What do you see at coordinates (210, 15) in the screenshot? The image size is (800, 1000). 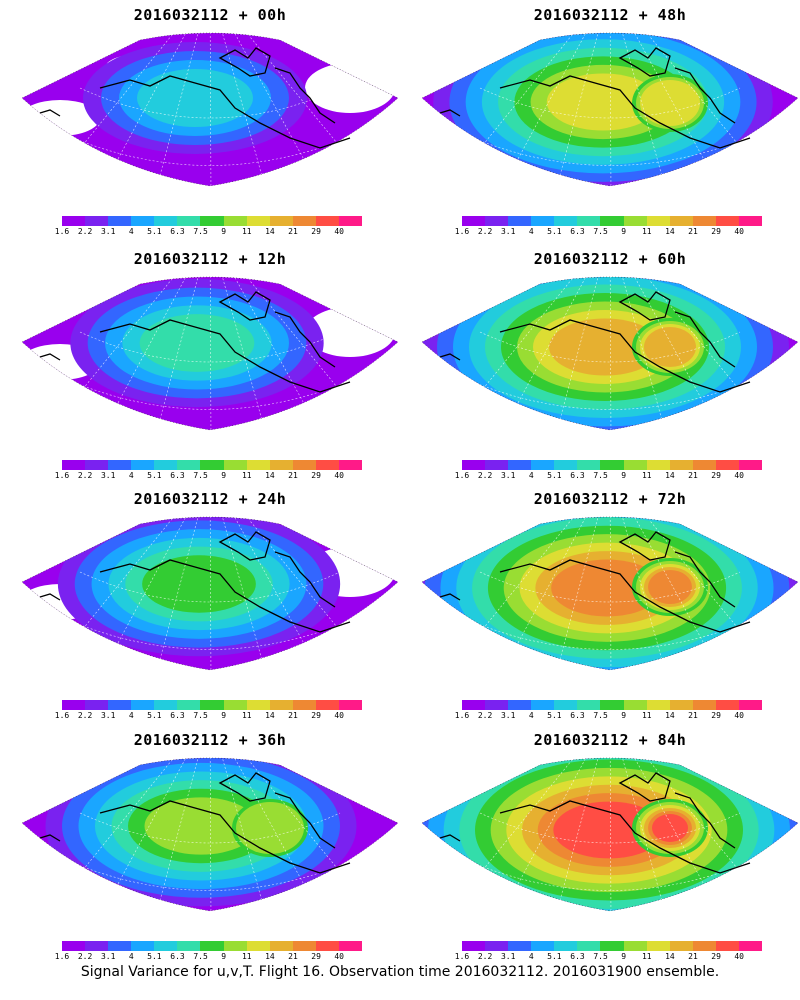 I see `panel-title: 2016032112 + 00h` at bounding box center [210, 15].